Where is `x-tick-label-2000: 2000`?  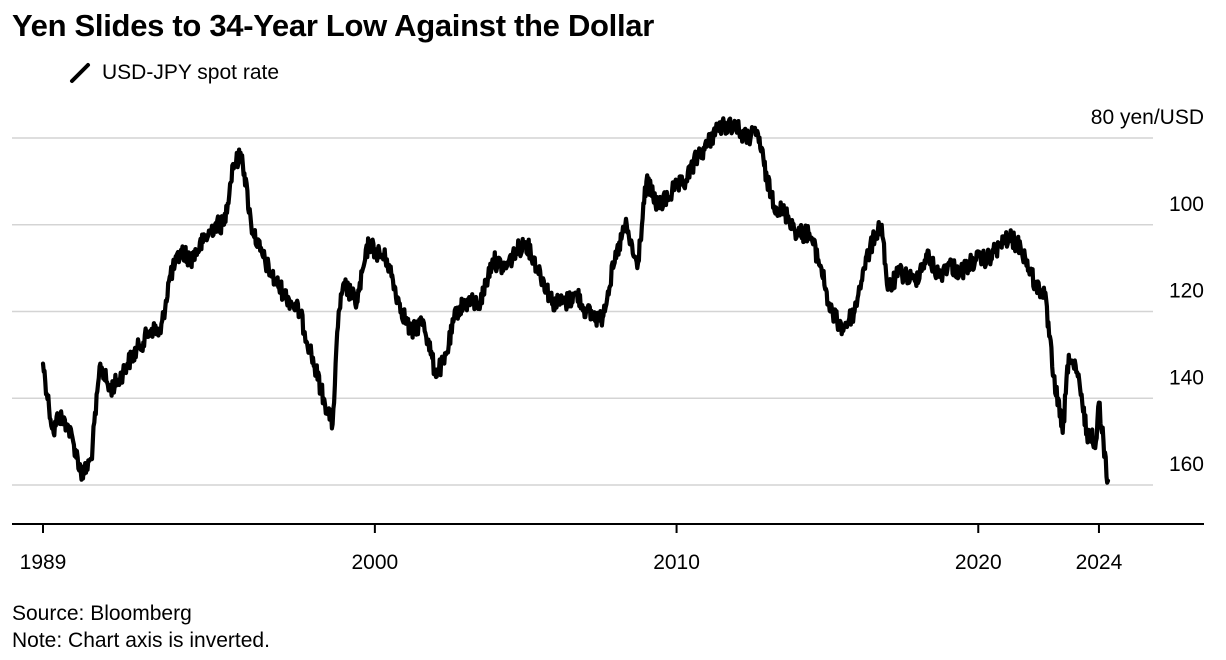 x-tick-label-2000: 2000 is located at coordinates (375, 562).